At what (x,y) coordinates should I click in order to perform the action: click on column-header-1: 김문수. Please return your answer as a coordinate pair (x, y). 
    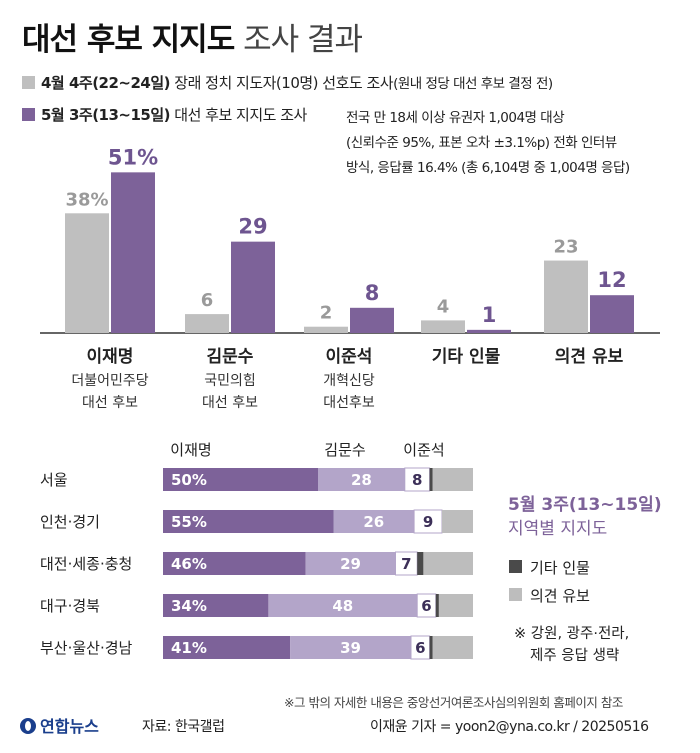
    Looking at the image, I should click on (344, 450).